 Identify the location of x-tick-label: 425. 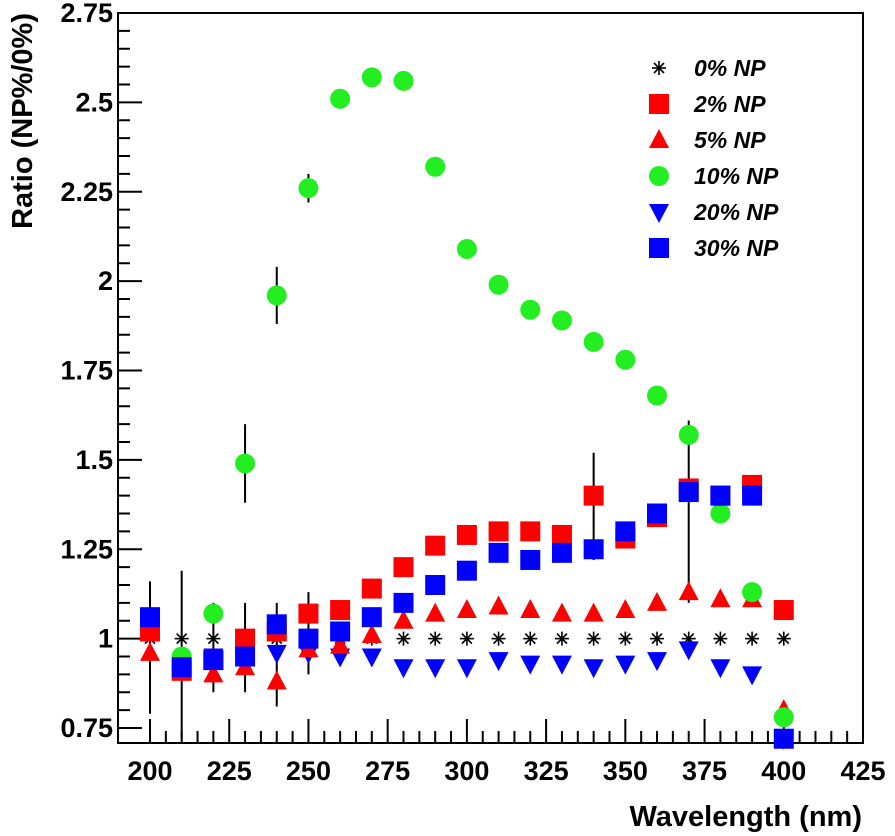
(862, 771).